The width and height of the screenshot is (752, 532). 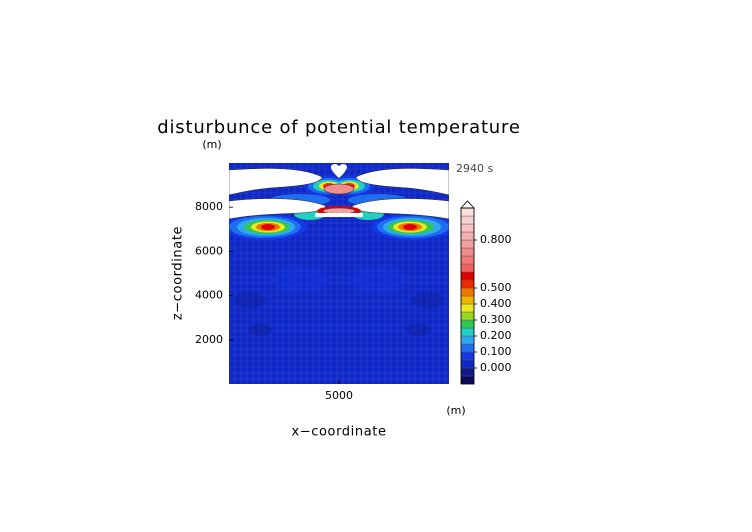 What do you see at coordinates (496, 335) in the screenshot?
I see `colorbar-tick-label: 0.200` at bounding box center [496, 335].